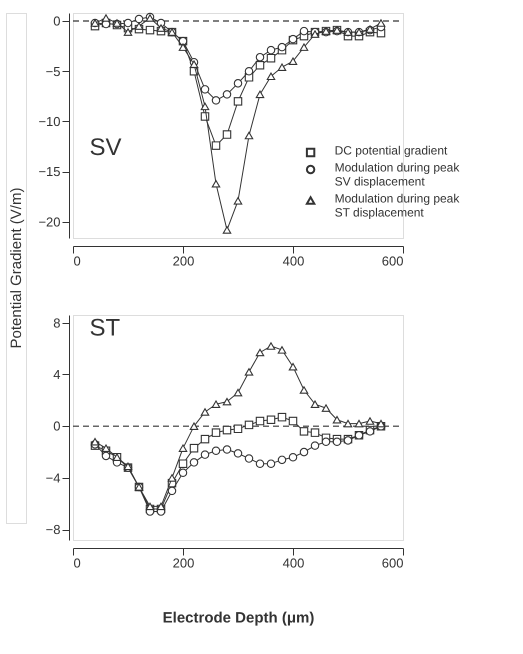 The height and width of the screenshot is (654, 523). What do you see at coordinates (105, 328) in the screenshot?
I see `annotation: ST` at bounding box center [105, 328].